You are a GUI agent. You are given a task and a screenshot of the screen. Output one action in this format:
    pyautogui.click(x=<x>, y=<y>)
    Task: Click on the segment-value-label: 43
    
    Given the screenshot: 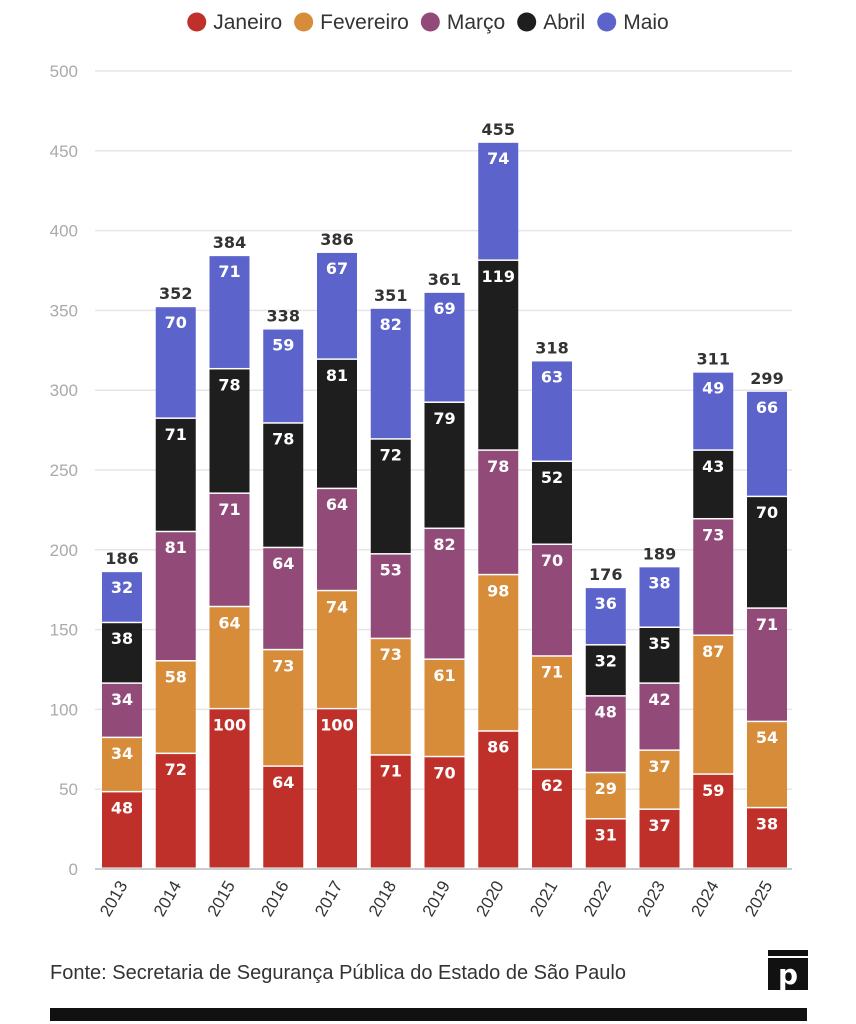 What is the action you would take?
    pyautogui.click(x=713, y=466)
    